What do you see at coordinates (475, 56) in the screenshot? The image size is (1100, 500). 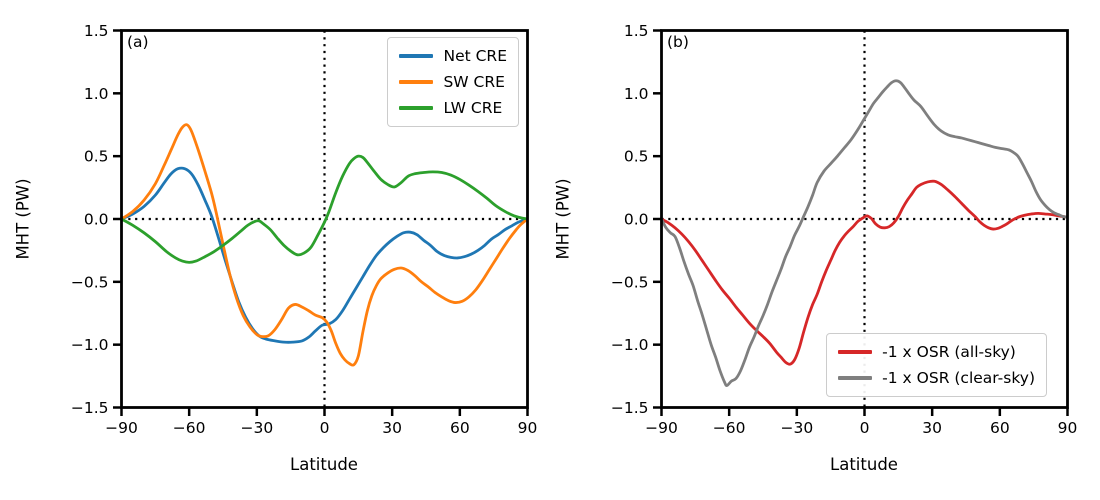 I see `legend-label: Net CRE` at bounding box center [475, 56].